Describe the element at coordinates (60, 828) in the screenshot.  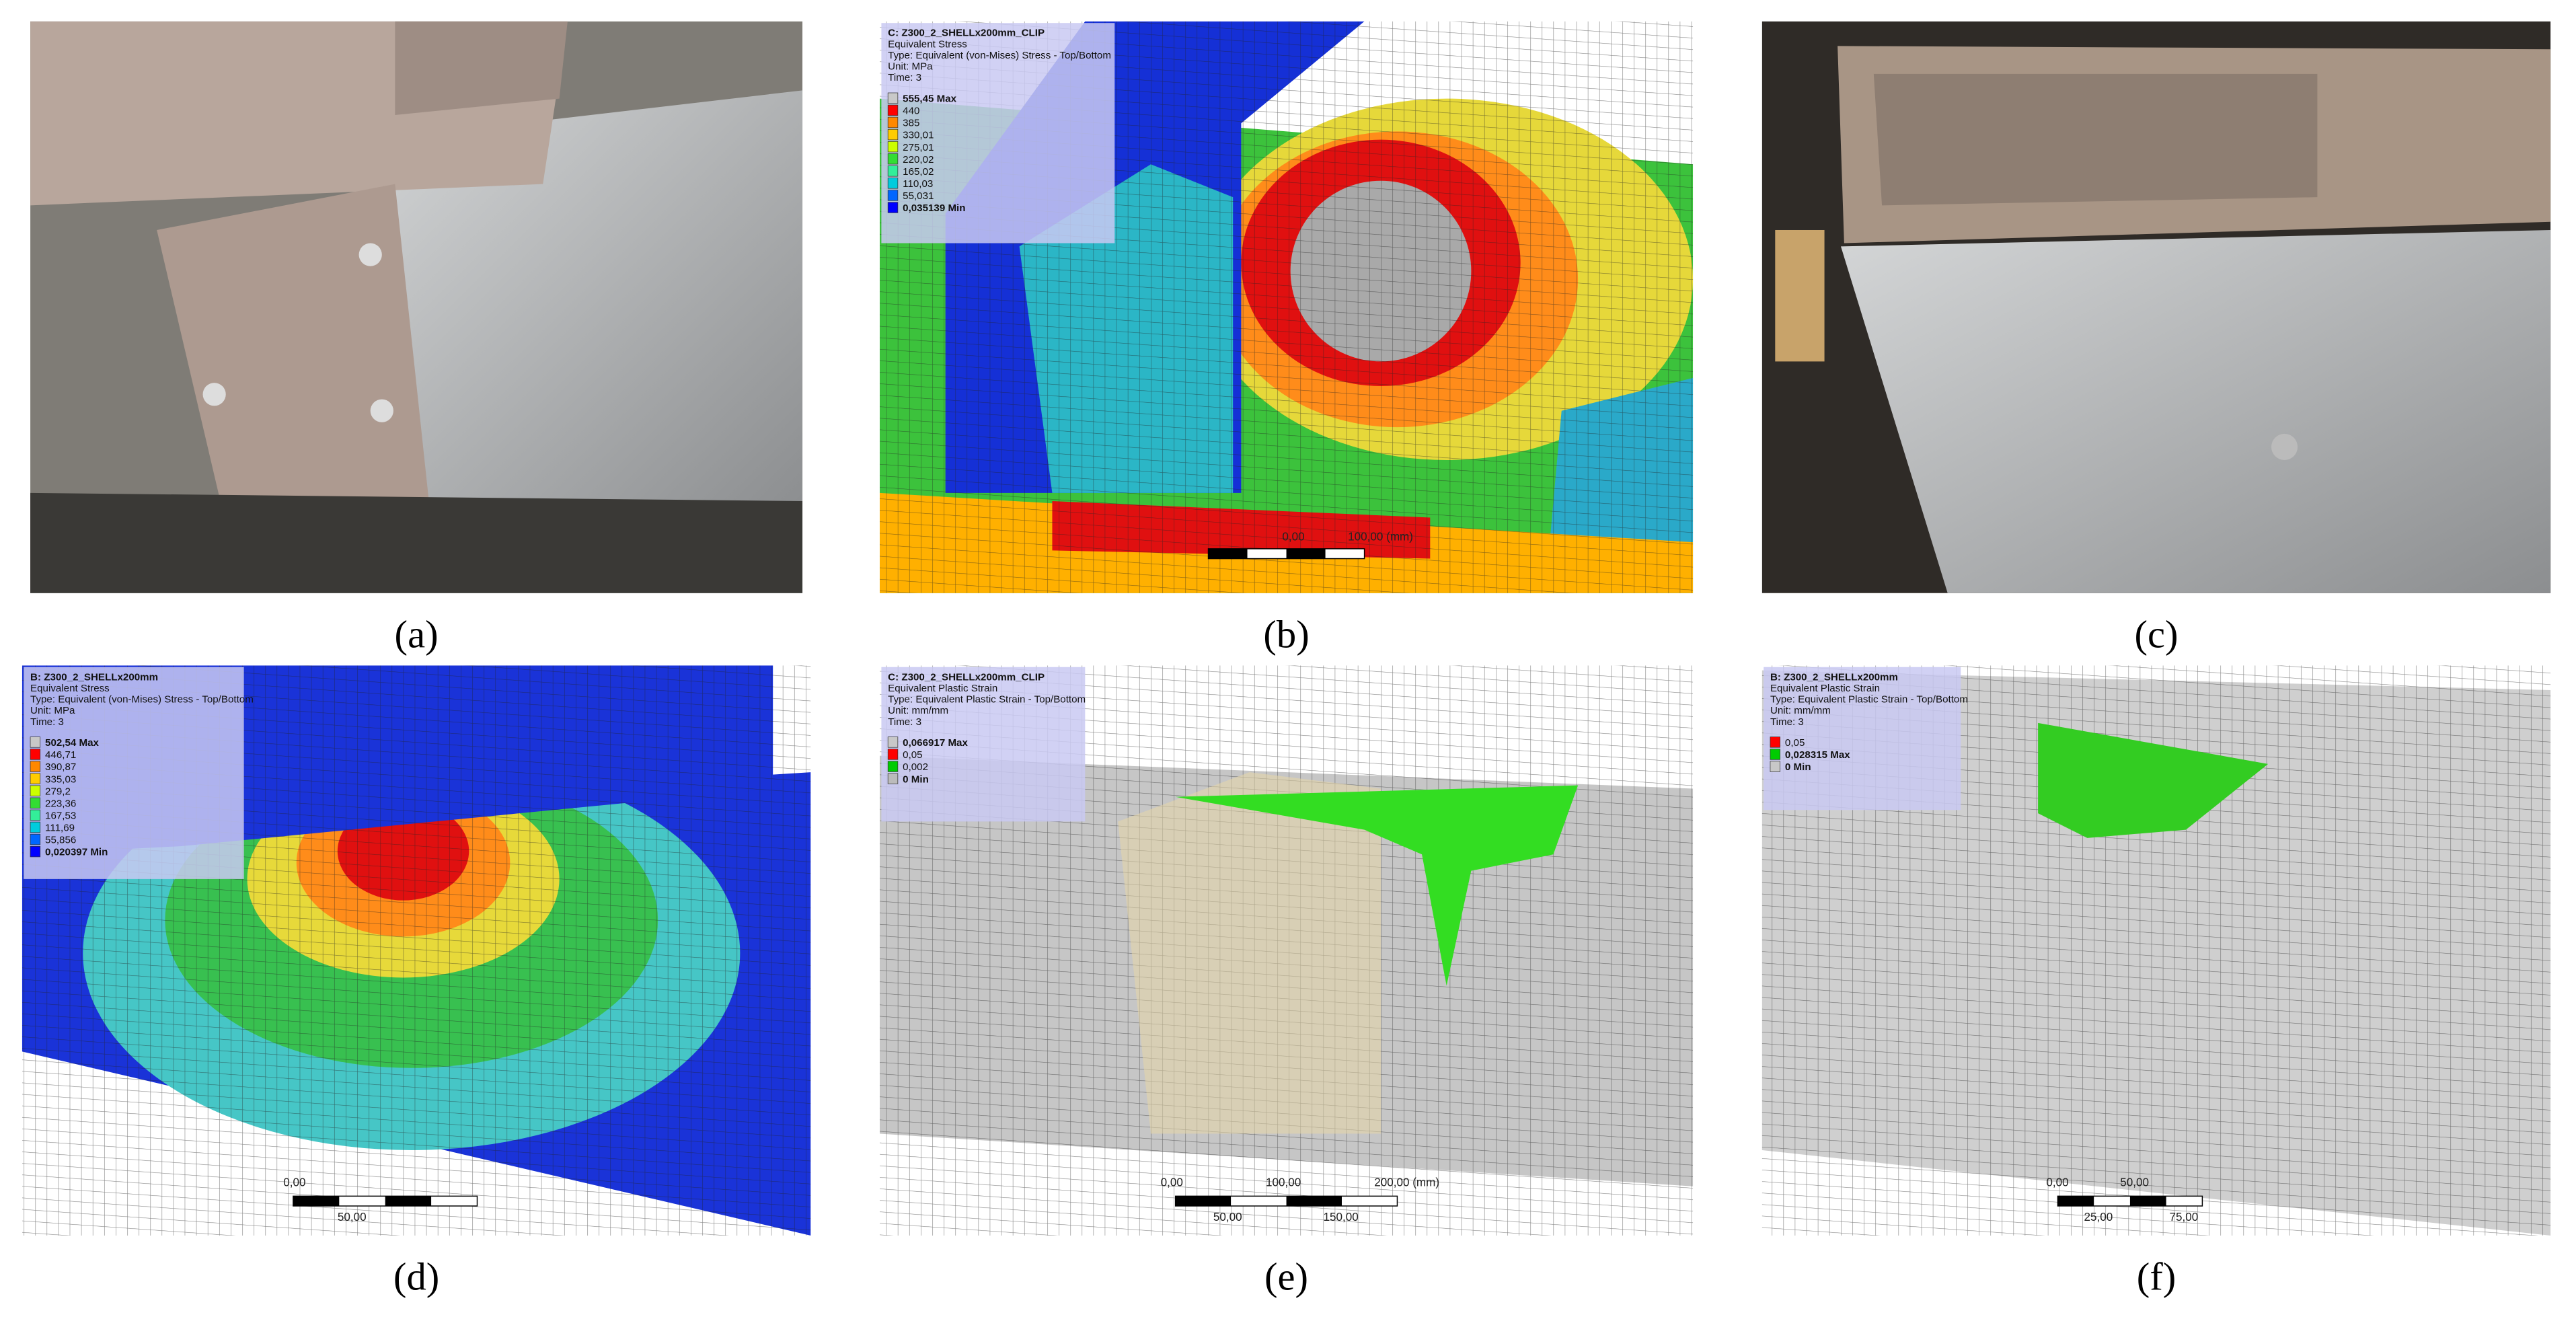
I see `legend-label: 111,69` at that location.